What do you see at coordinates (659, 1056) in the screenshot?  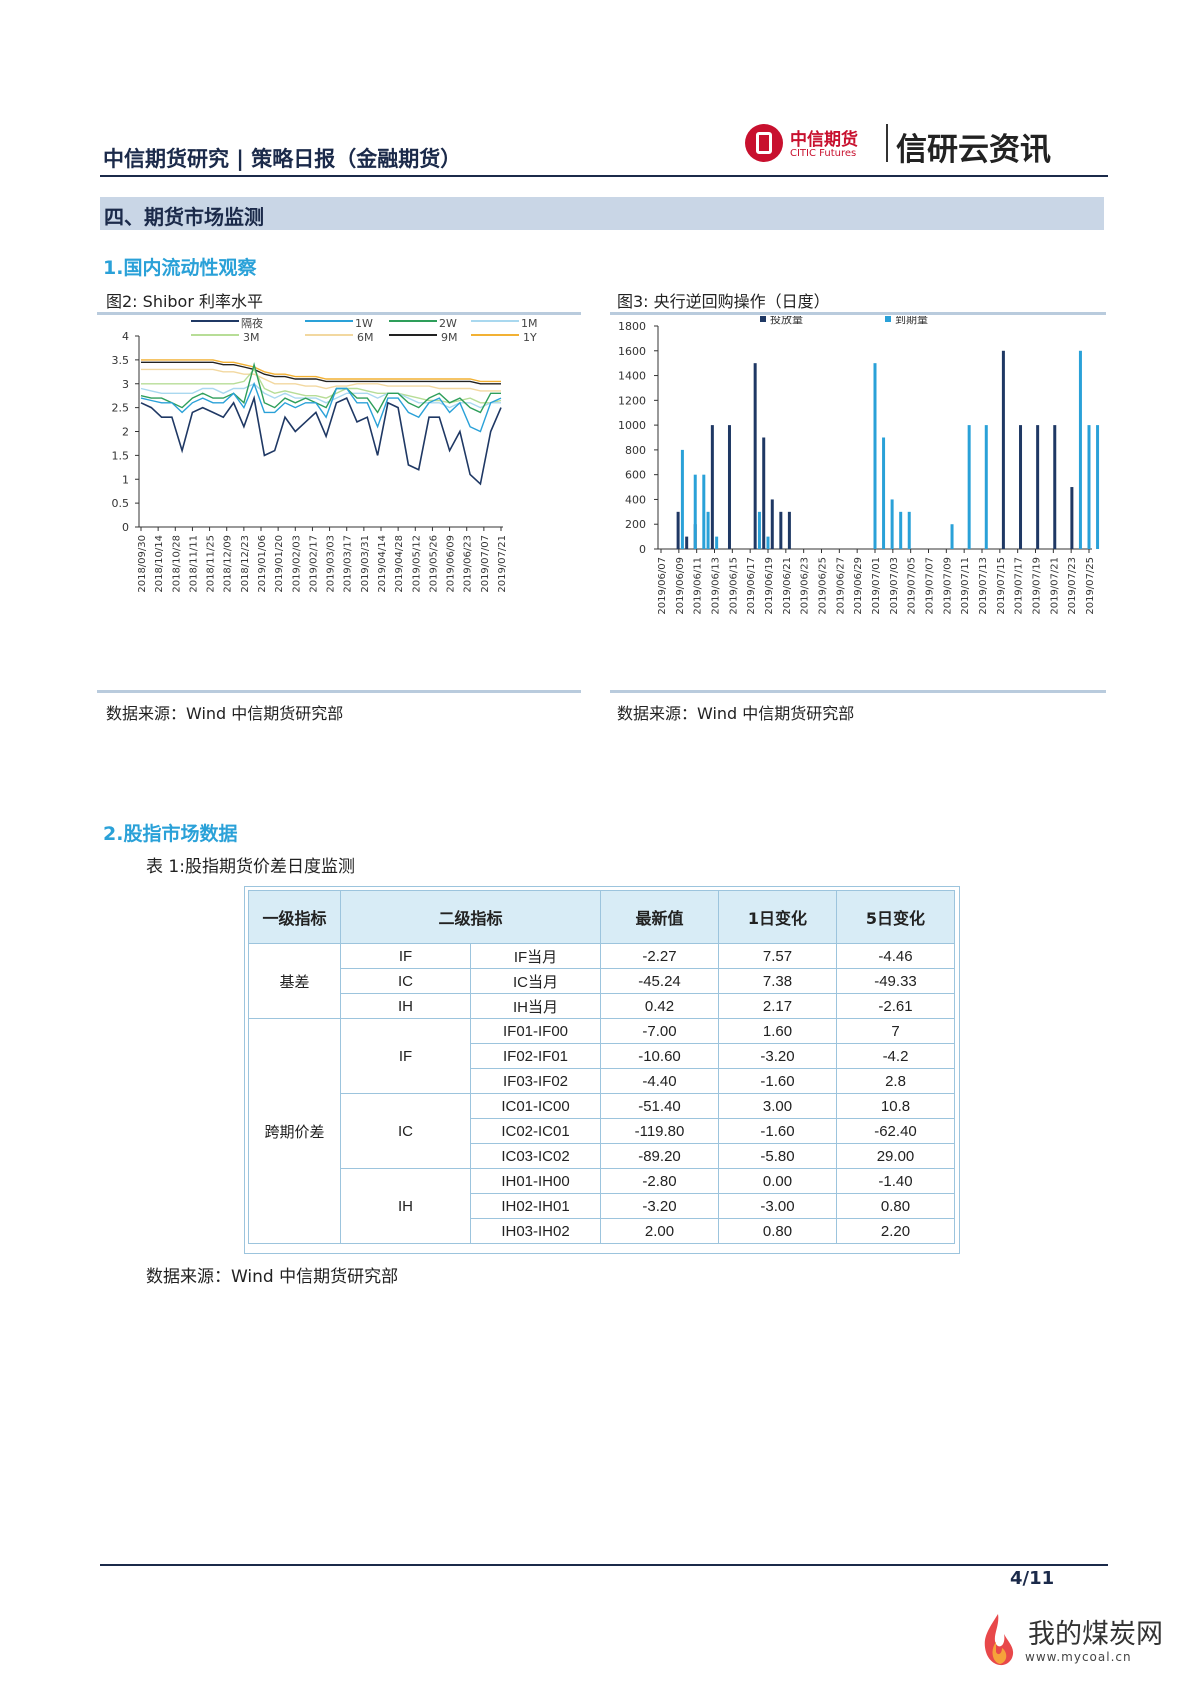 I see `cell-latest: -10.60` at bounding box center [659, 1056].